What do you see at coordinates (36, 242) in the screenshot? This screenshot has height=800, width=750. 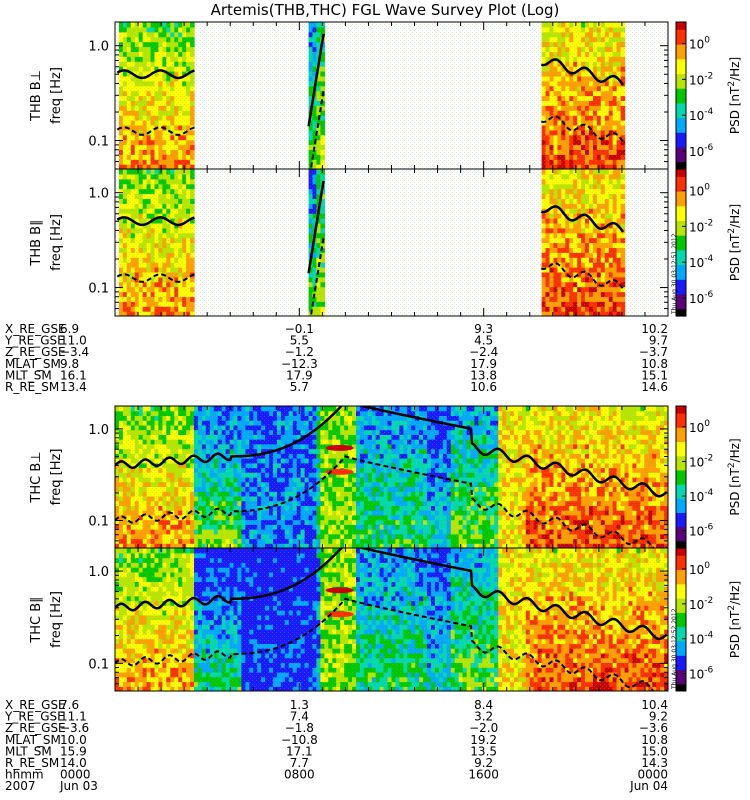 I see `y-axis-probe-label: THB B∥` at bounding box center [36, 242].